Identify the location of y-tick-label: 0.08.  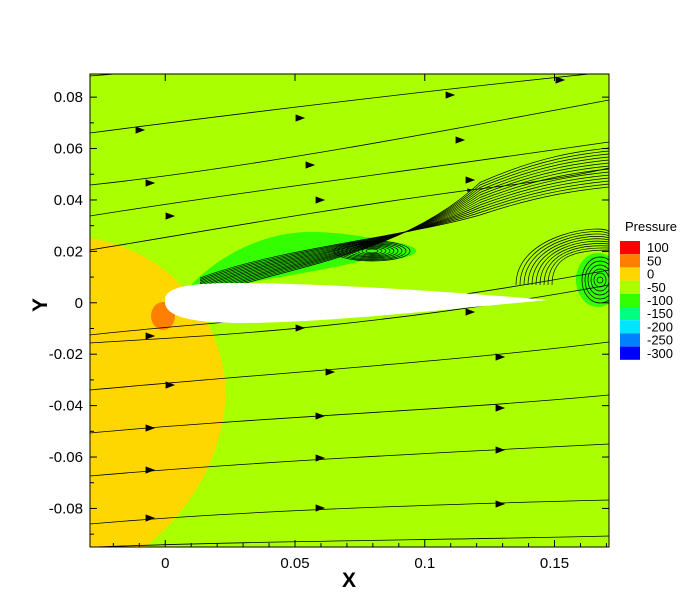
(68, 97).